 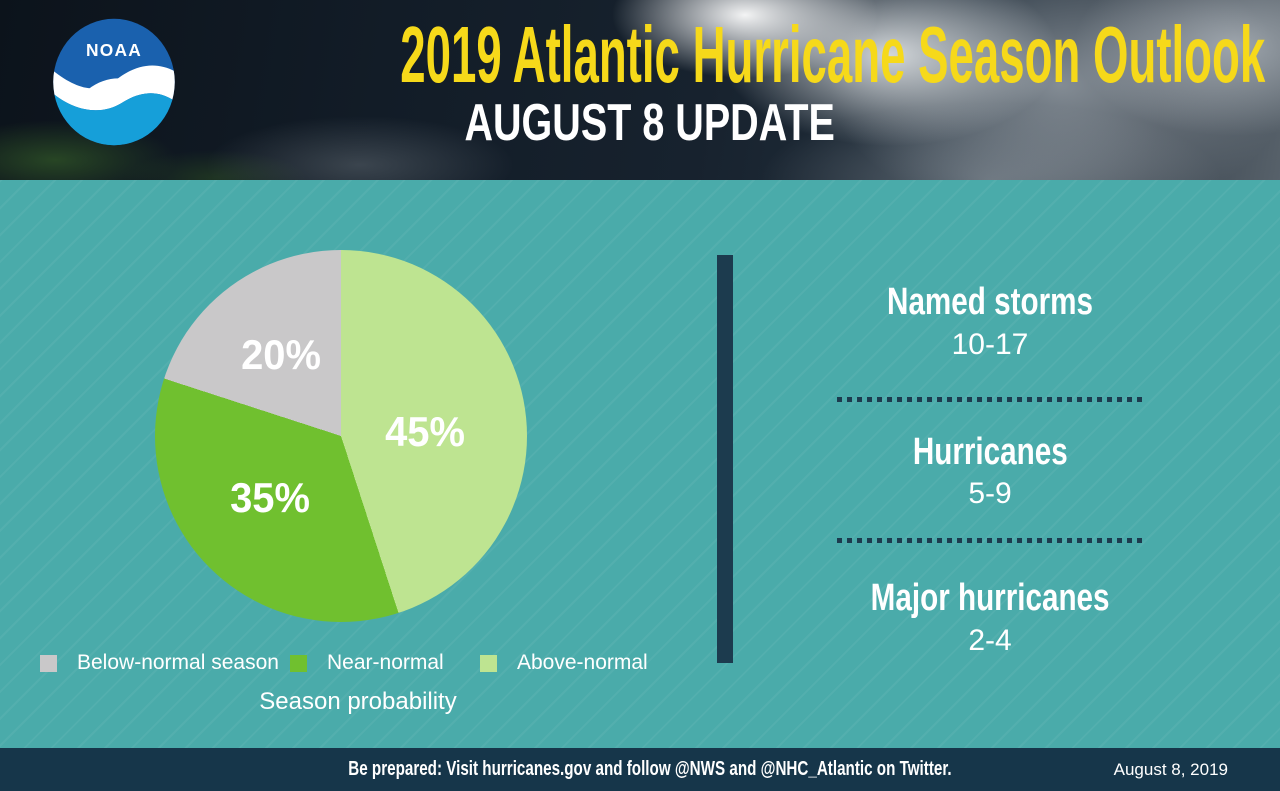 I want to click on legend-swatch-near-normal, so click(x=298, y=663).